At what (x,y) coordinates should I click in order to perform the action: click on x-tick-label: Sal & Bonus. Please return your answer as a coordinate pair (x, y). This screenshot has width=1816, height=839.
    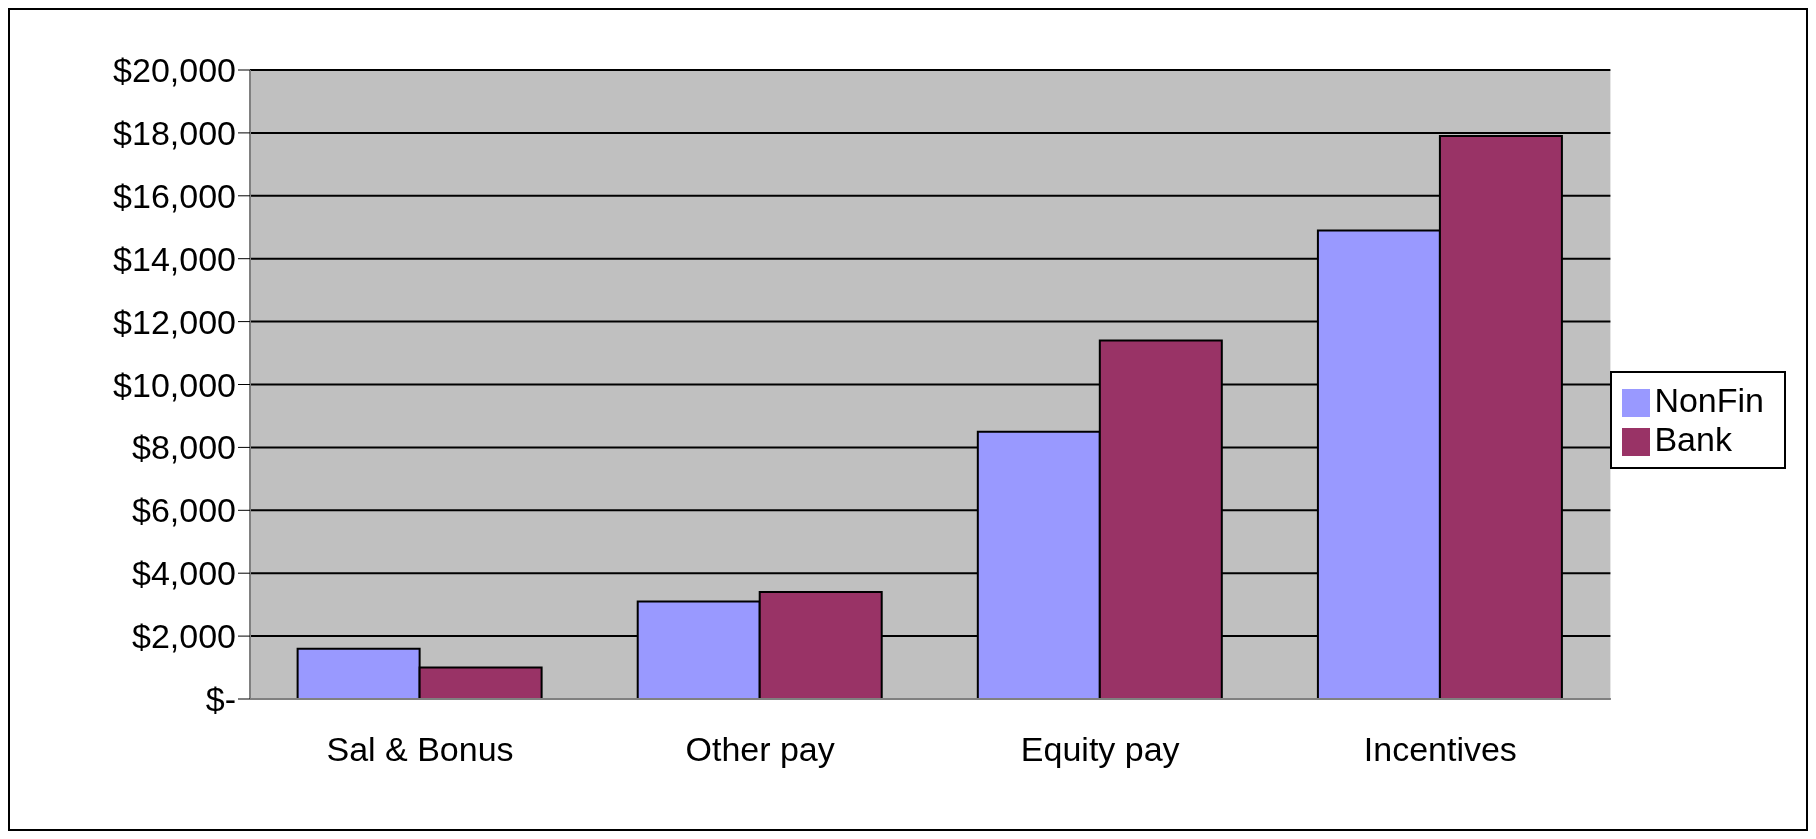
    Looking at the image, I should click on (420, 749).